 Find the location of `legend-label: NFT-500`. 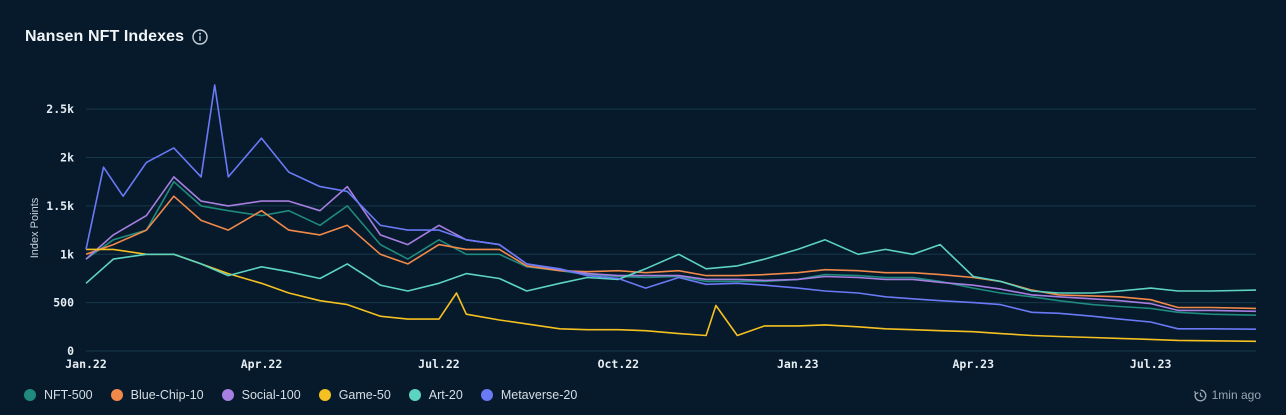

legend-label: NFT-500 is located at coordinates (68, 395).